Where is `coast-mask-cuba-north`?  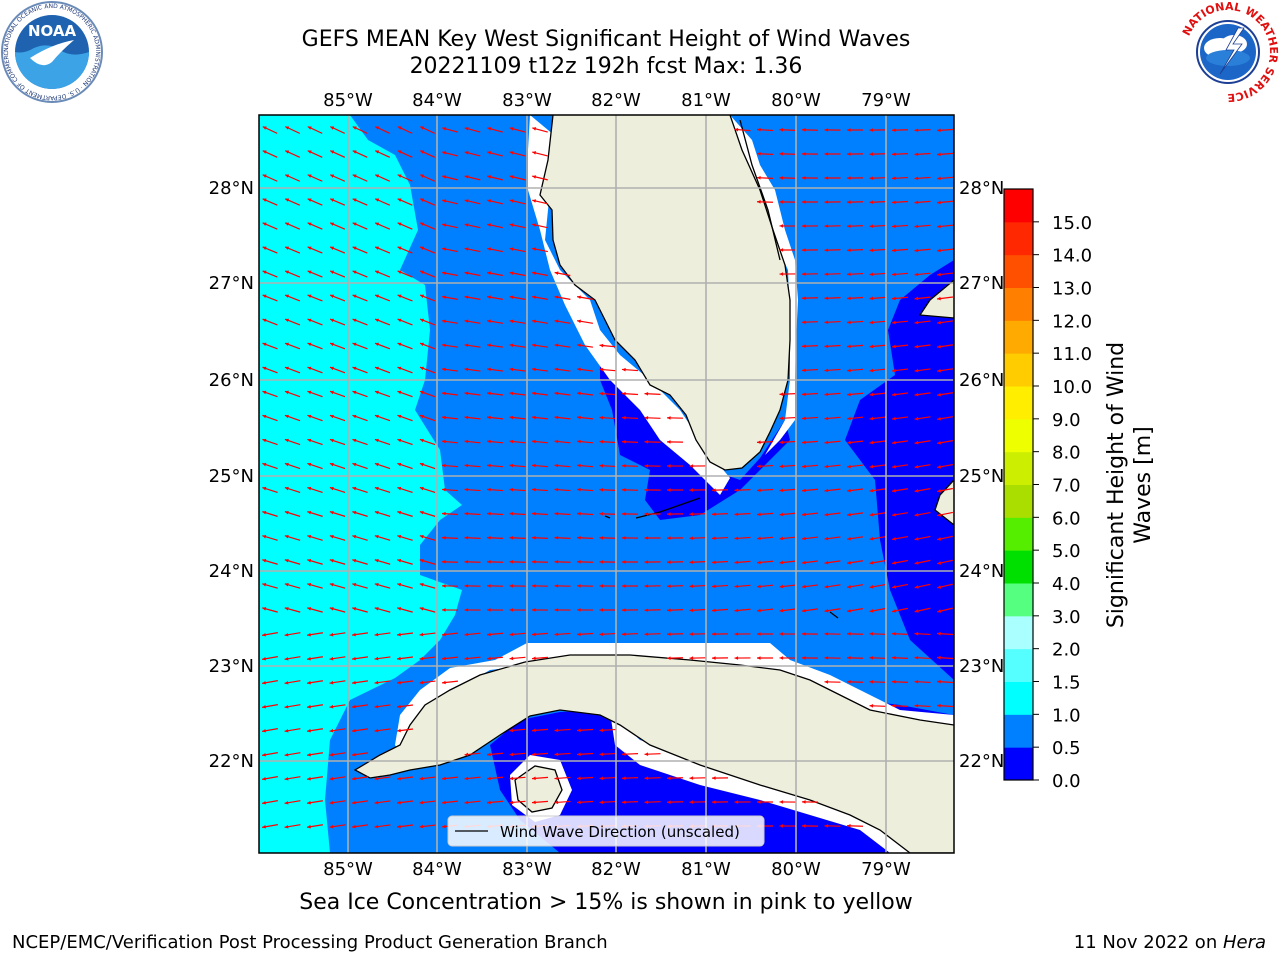
coast-mask-cuba-north is located at coordinates (674, 701).